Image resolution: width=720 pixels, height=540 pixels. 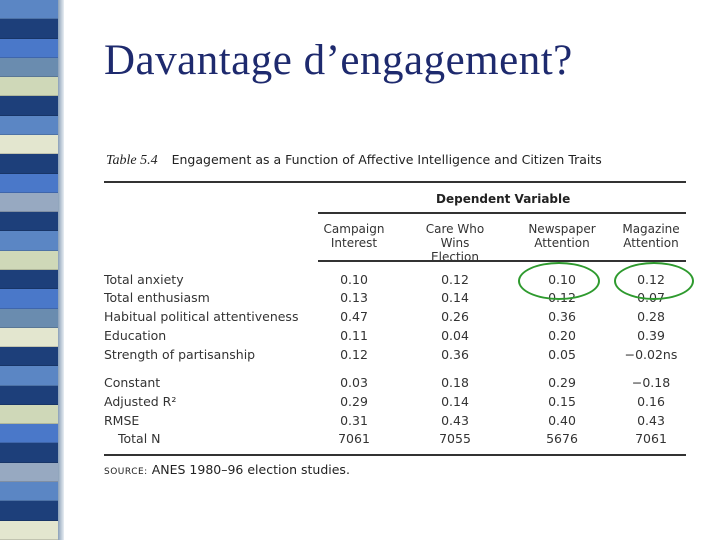 I want to click on table-row: Total N 7061 7055 5676 7061, so click(x=397, y=440).